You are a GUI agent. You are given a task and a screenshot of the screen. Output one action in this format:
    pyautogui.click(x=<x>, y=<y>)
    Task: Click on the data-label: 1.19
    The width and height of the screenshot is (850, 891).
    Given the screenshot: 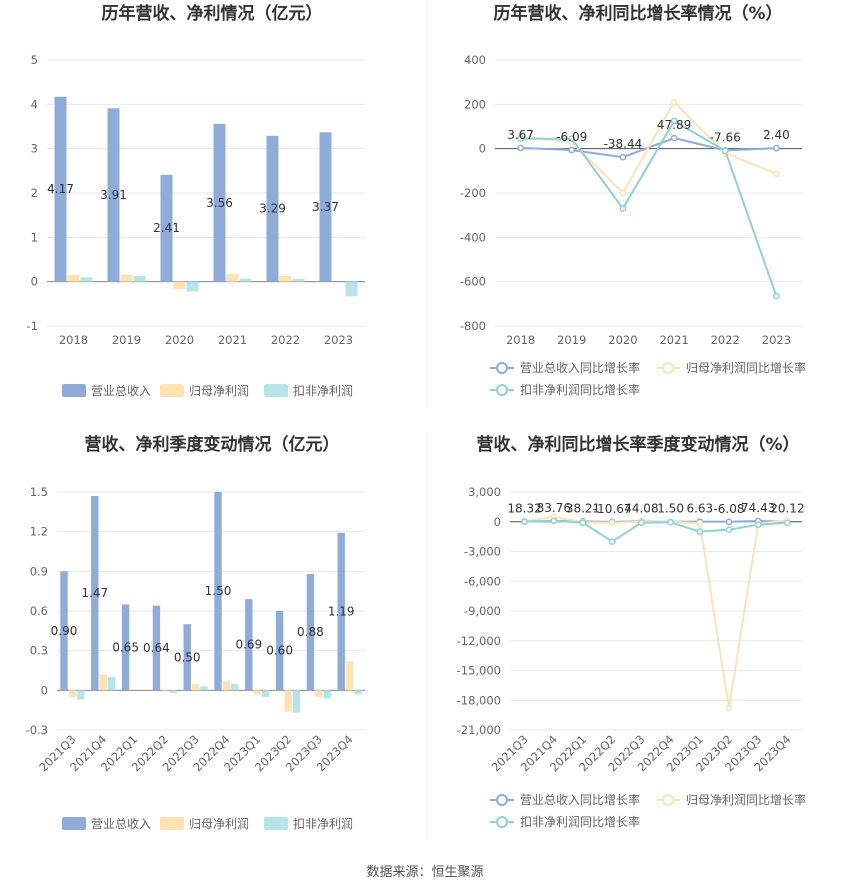 What is the action you would take?
    pyautogui.click(x=341, y=612)
    